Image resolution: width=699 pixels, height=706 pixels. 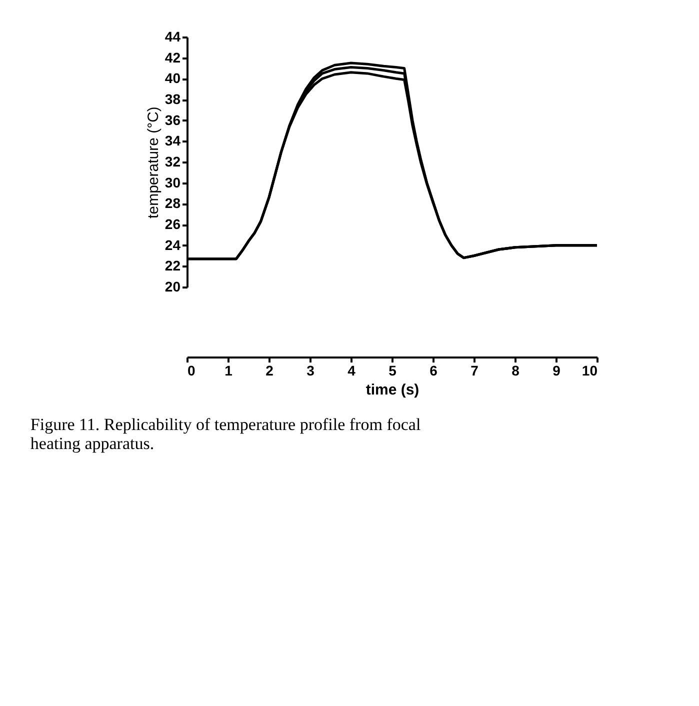 What do you see at coordinates (352, 370) in the screenshot?
I see `x-tick-label: 4` at bounding box center [352, 370].